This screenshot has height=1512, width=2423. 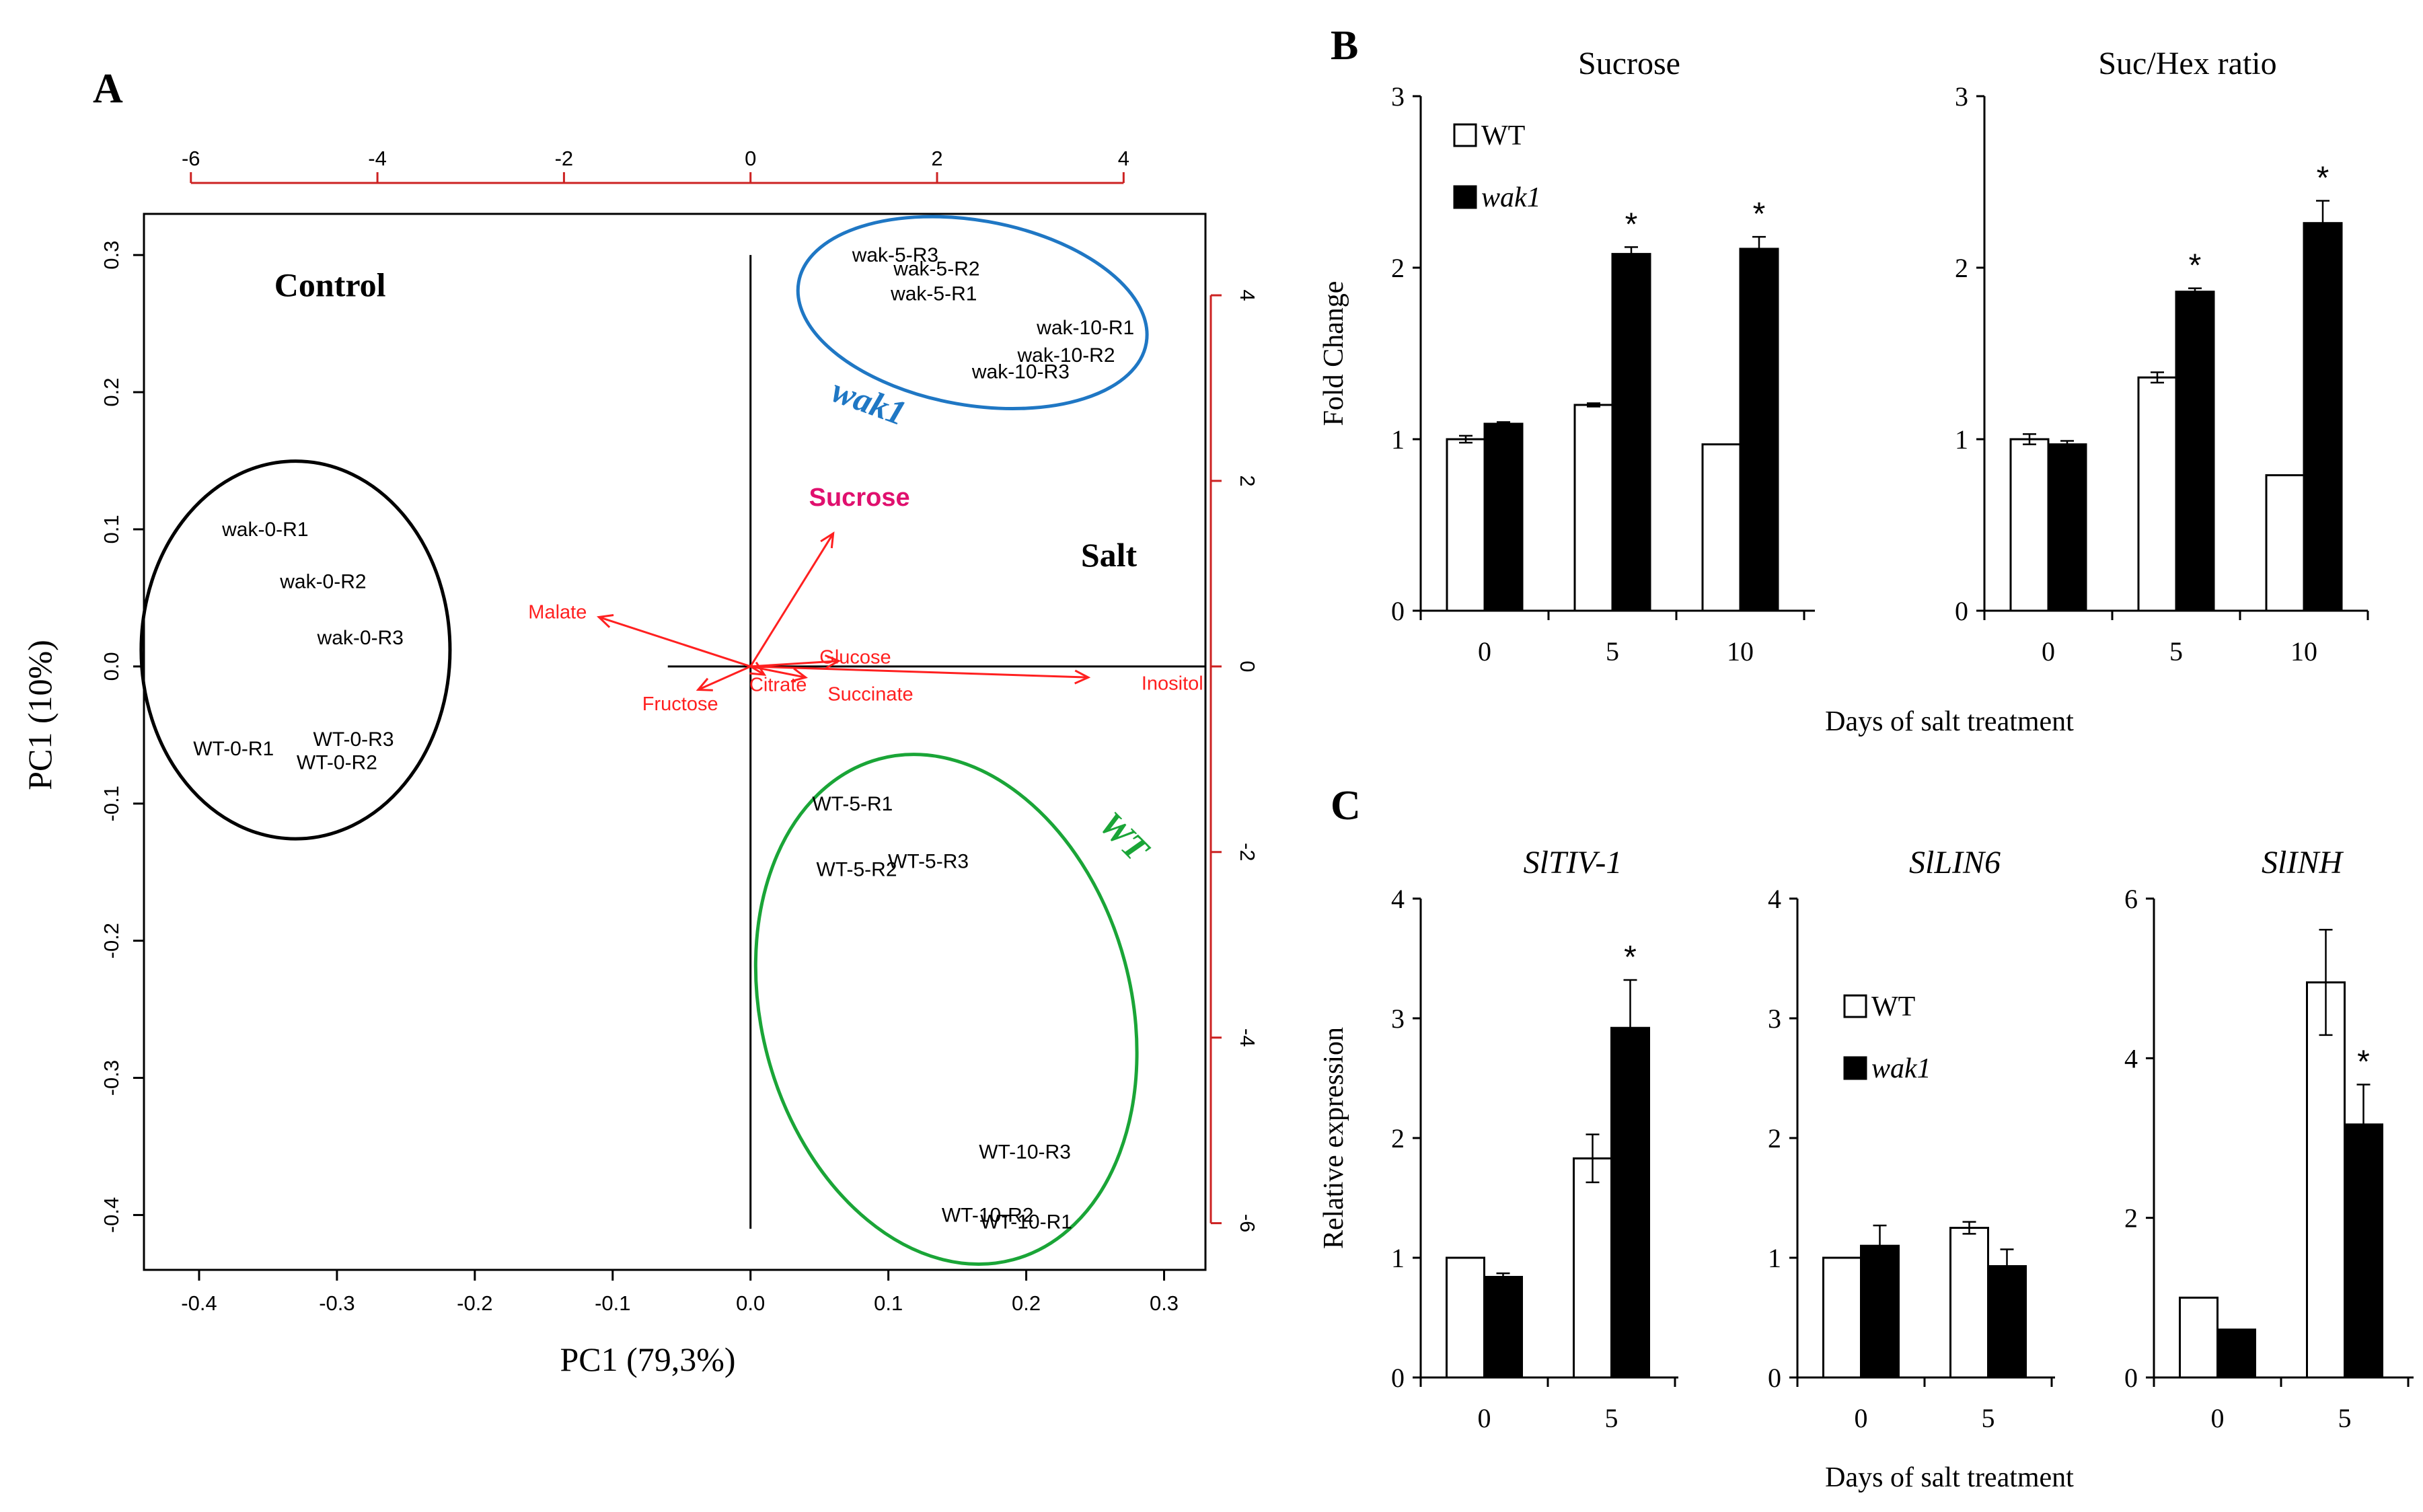 What do you see at coordinates (1333, 353) in the screenshot?
I see `y-axis-title: Fold Change` at bounding box center [1333, 353].